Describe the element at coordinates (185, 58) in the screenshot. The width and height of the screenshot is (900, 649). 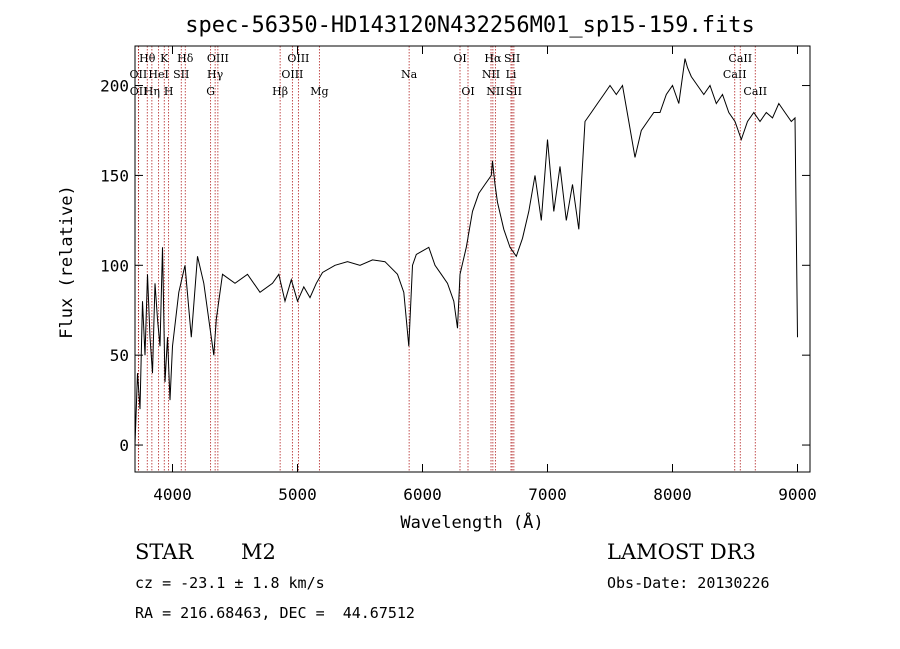
I see `line-label-2: Hδ` at that location.